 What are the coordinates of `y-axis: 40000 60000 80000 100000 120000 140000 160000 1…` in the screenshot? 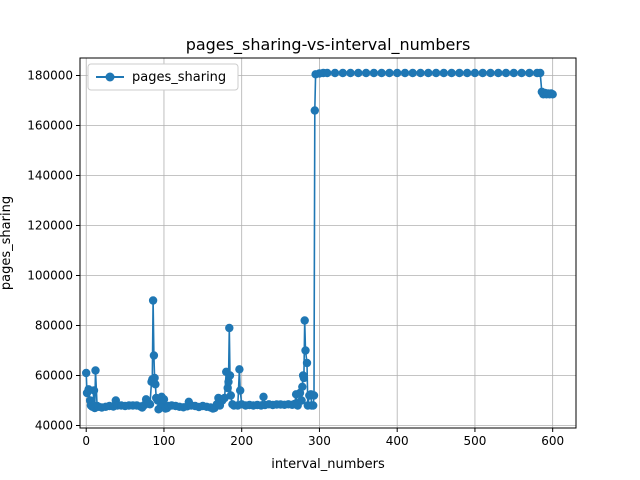 It's located at (53, 251).